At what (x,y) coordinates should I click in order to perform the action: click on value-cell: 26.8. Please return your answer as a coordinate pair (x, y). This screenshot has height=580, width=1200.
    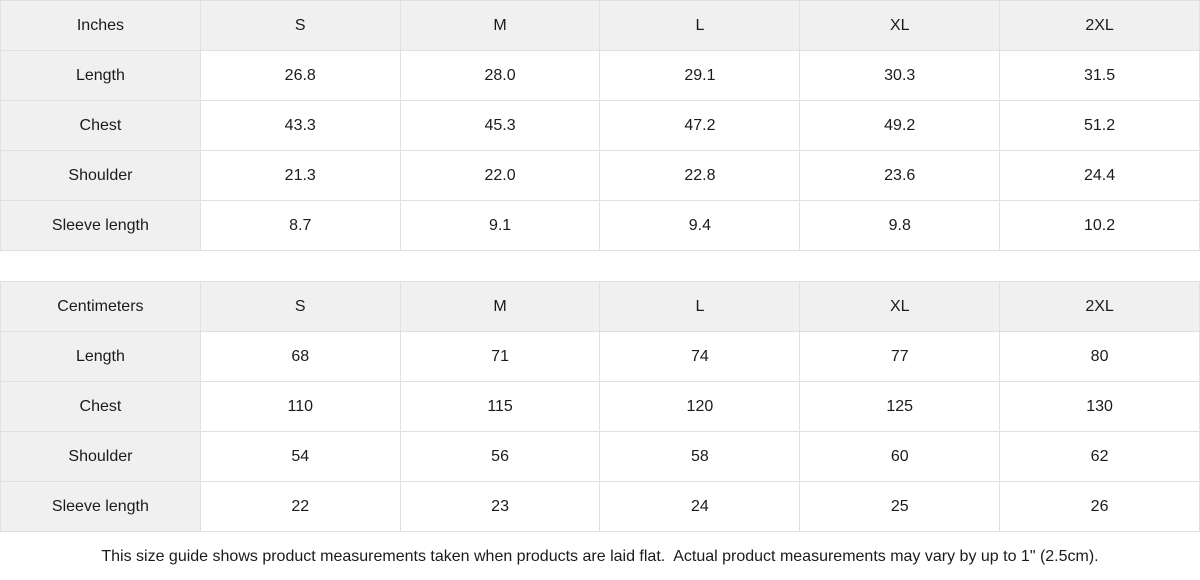
    Looking at the image, I should click on (300, 75).